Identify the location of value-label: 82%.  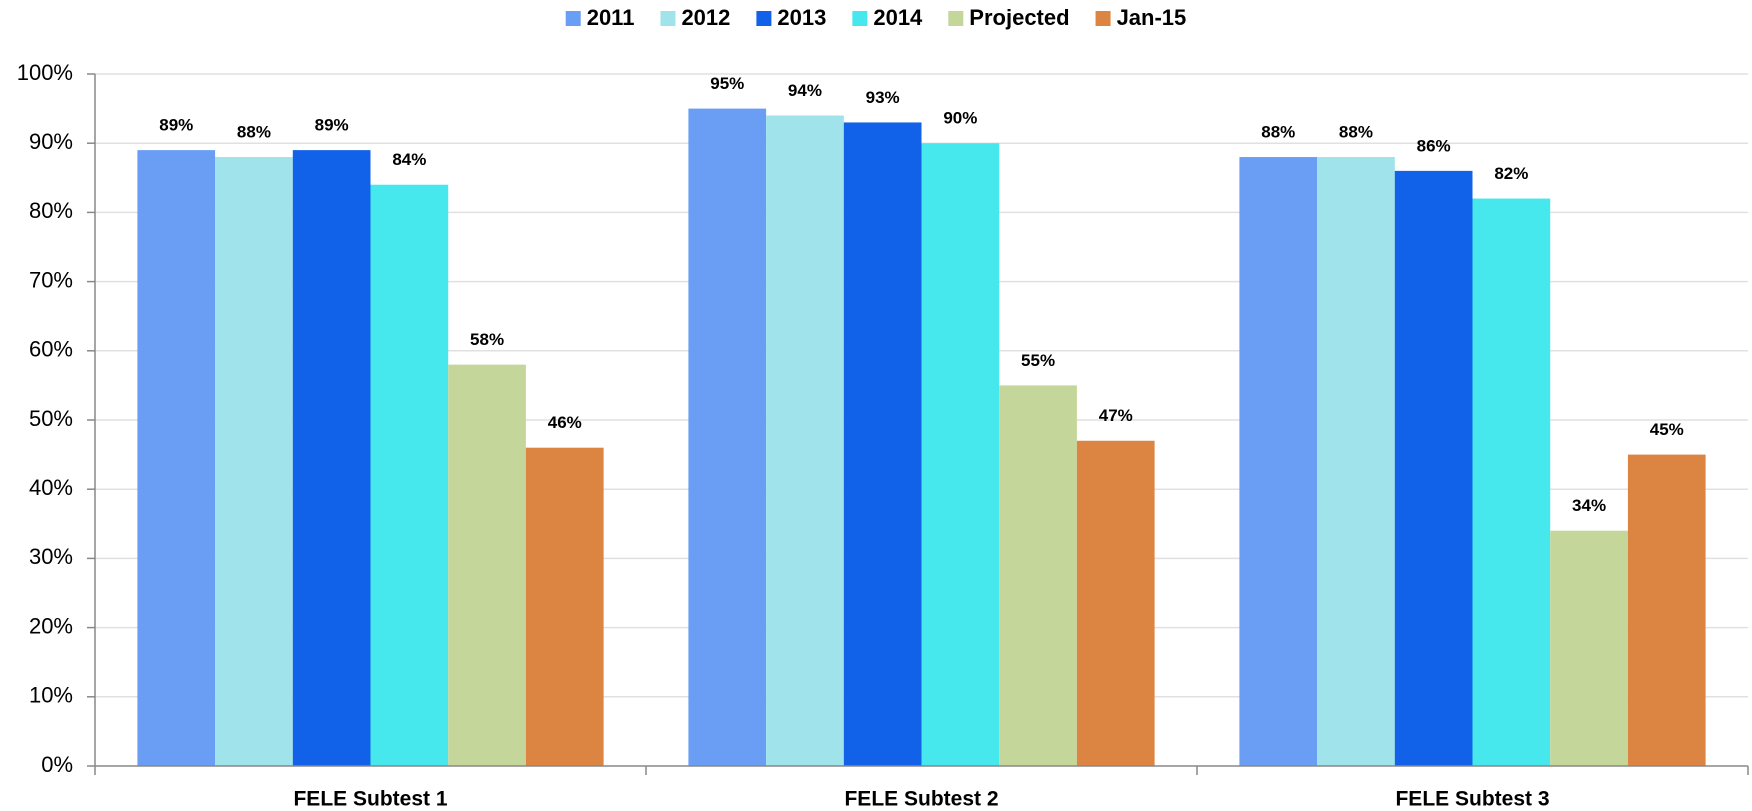
(1511, 173).